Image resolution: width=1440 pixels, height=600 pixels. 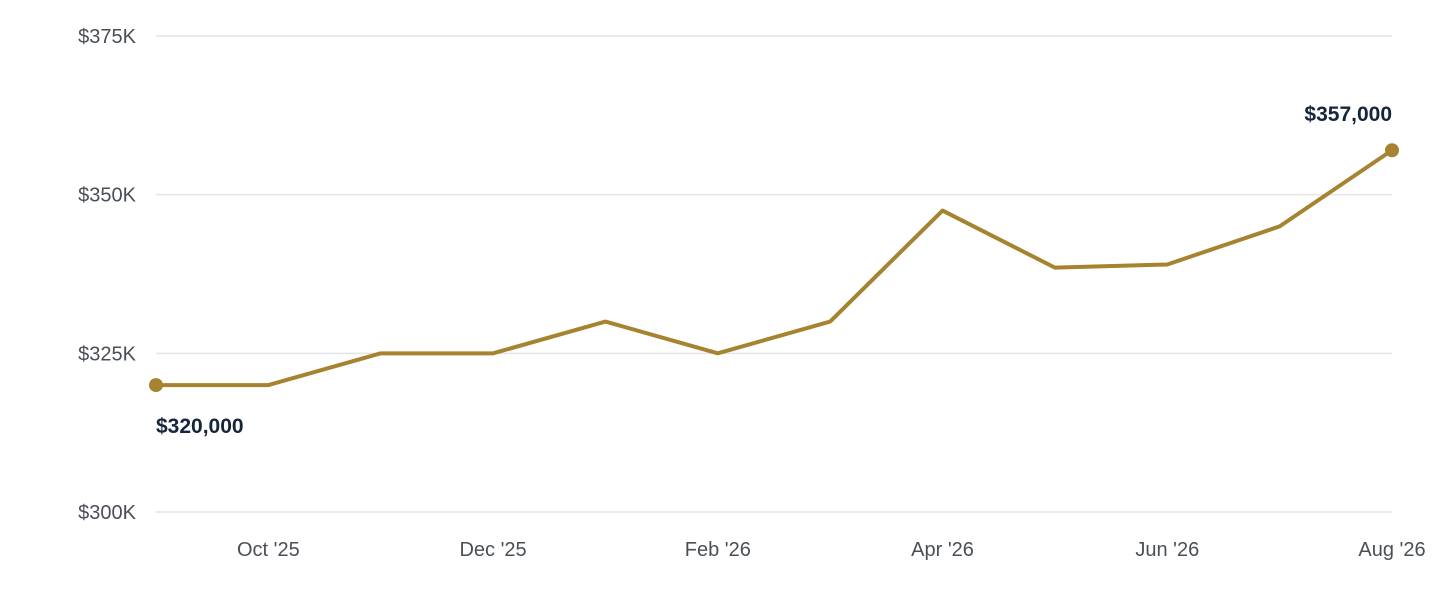 I want to click on x-tick-label: Feb '26, so click(x=718, y=550).